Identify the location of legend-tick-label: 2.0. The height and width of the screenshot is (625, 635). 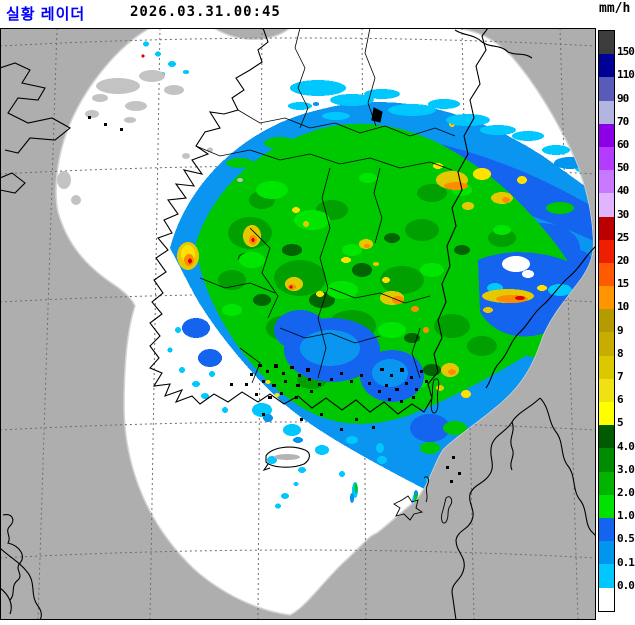
(626, 492).